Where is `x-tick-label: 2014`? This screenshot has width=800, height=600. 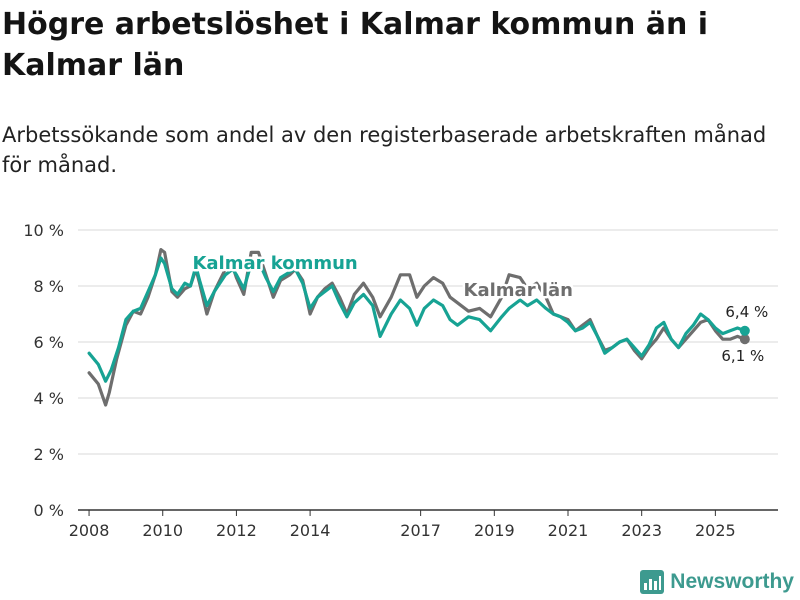
x-tick-label: 2014 is located at coordinates (310, 530).